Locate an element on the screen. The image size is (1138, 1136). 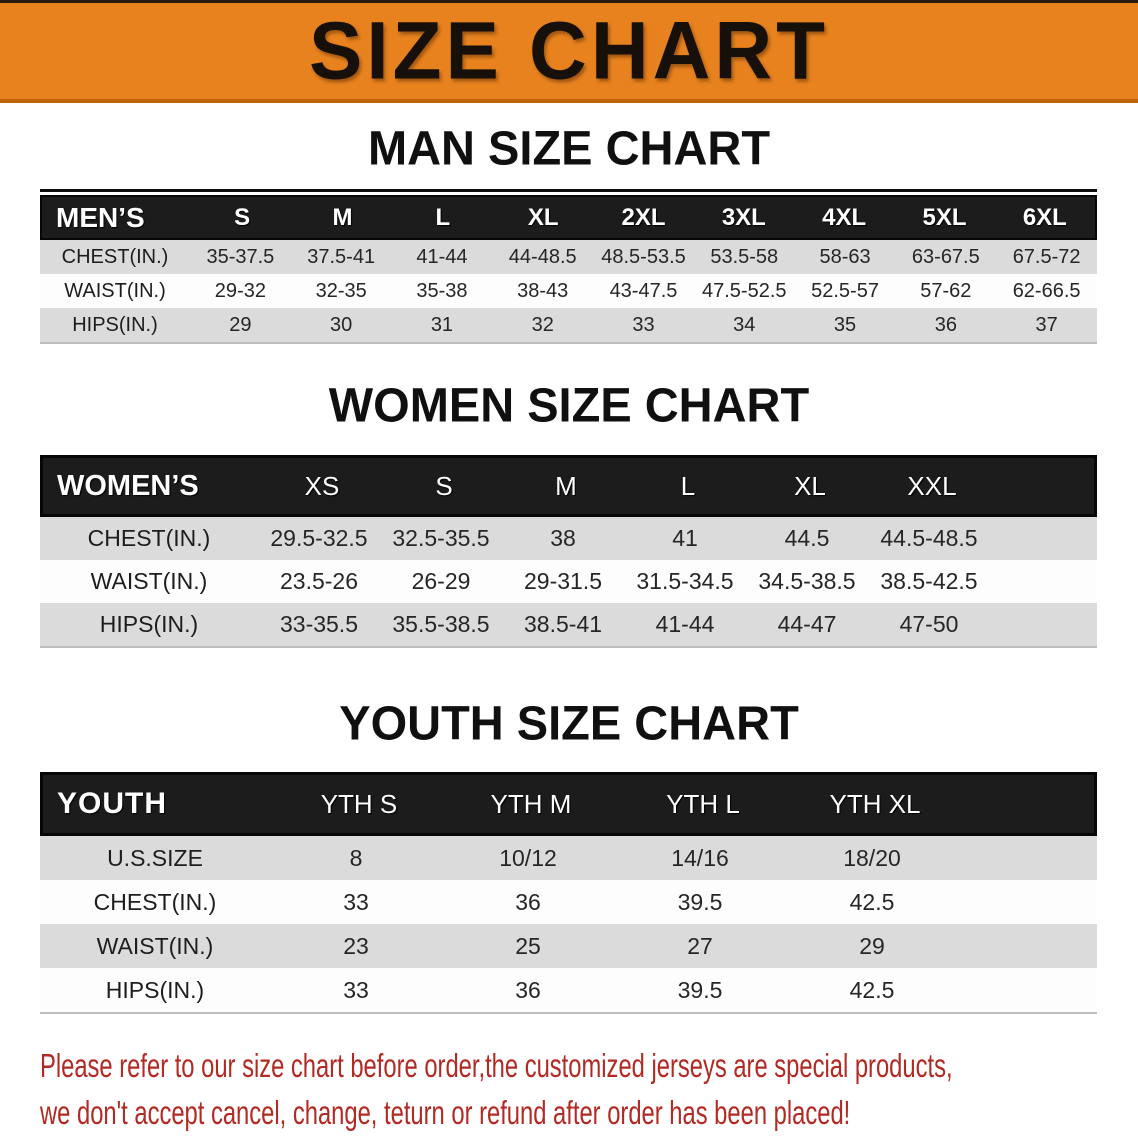
size-cell: 32-35 is located at coordinates (341, 290).